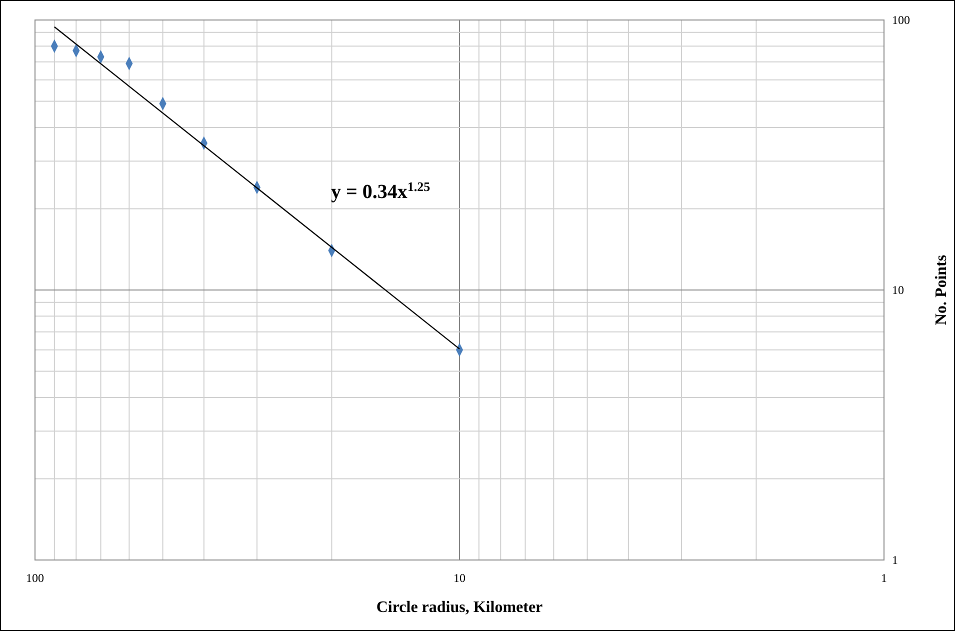 The image size is (955, 631). I want to click on x-axis-title: Circle radius, Kilometer, so click(459, 607).